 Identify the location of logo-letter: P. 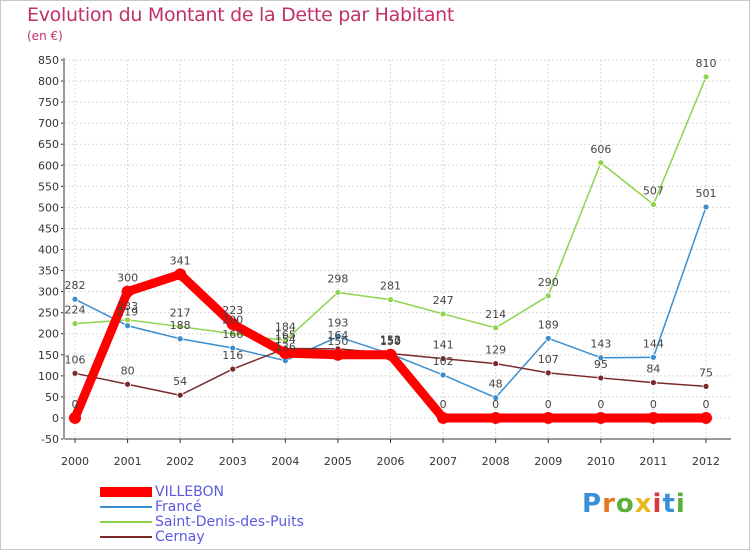
(592, 504).